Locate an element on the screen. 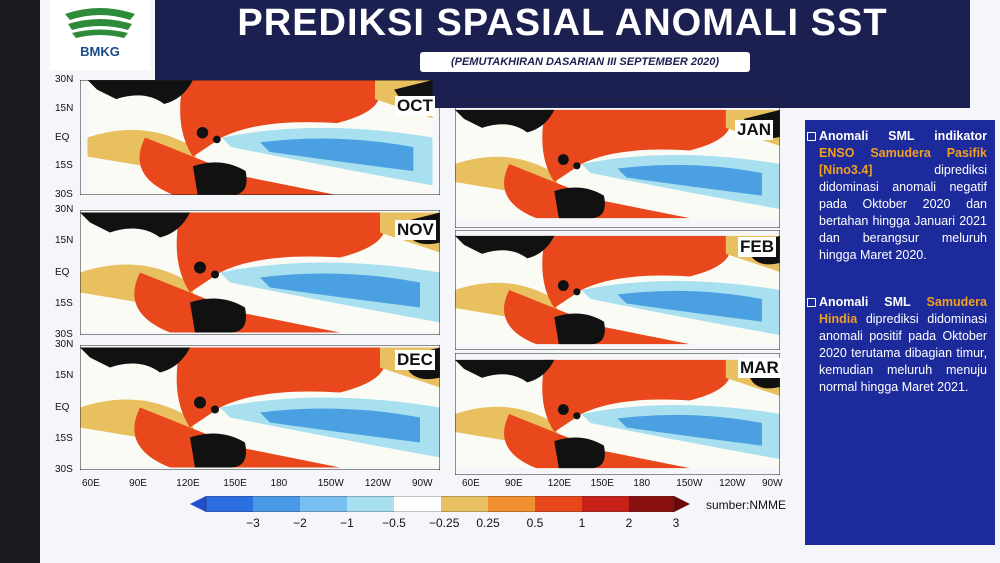  month-label: OCT is located at coordinates (415, 106).